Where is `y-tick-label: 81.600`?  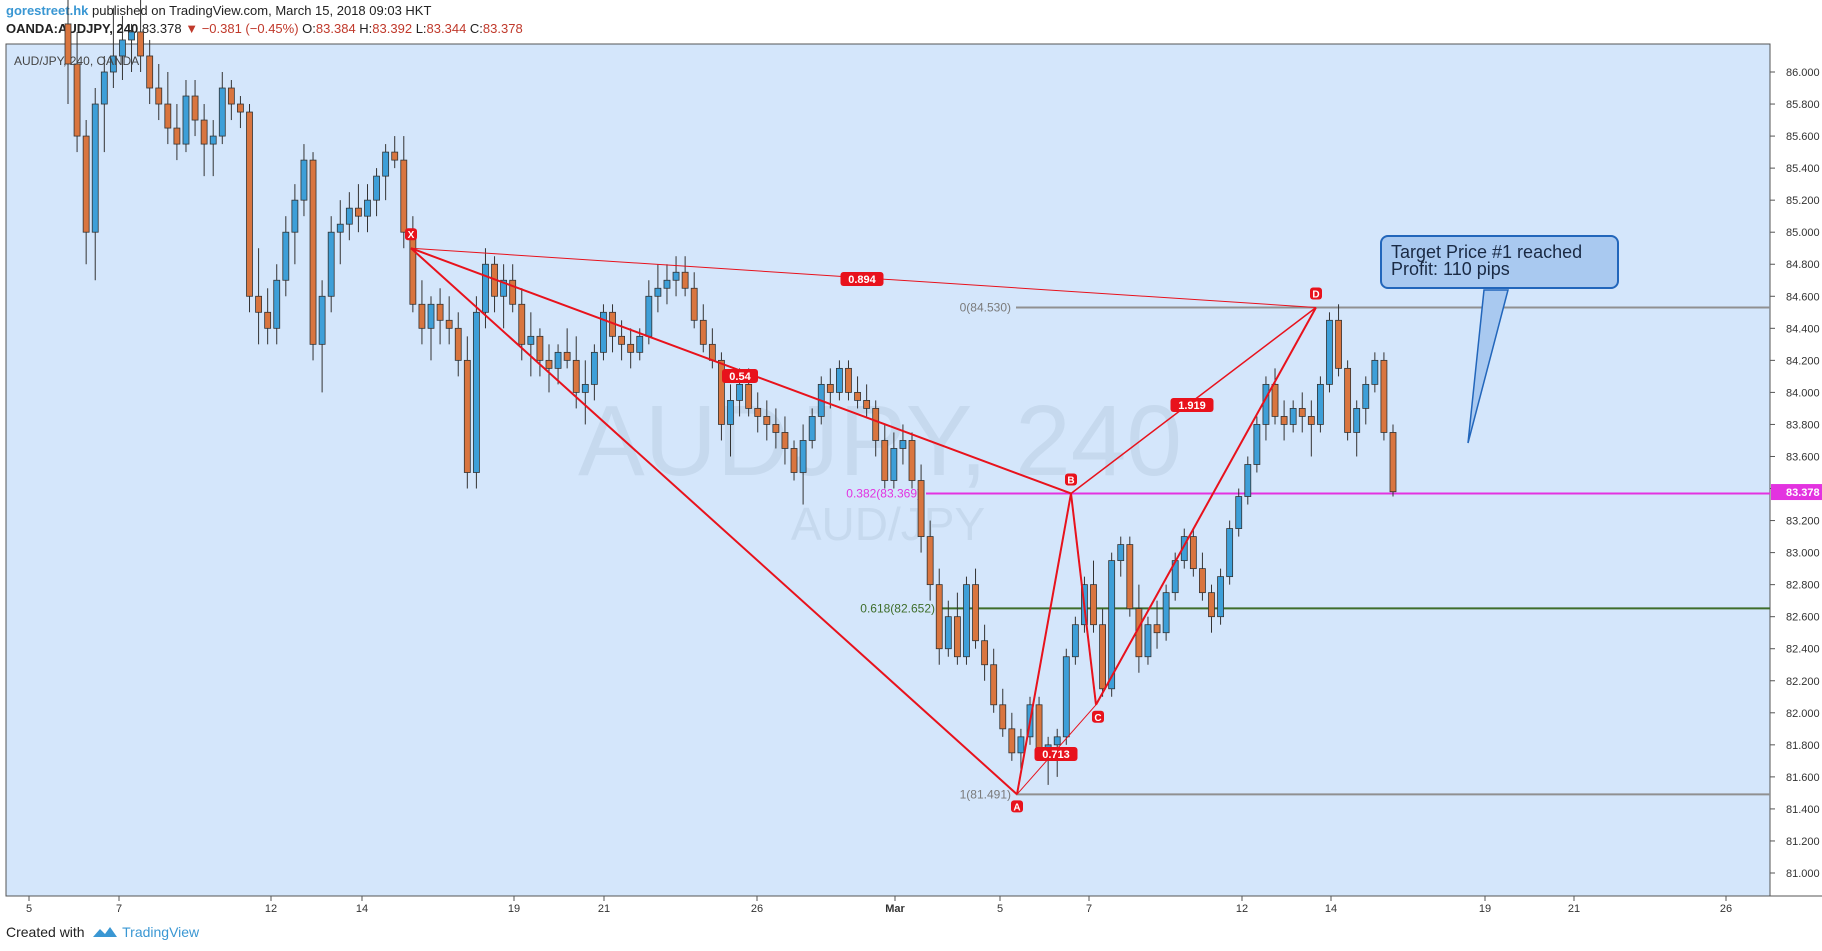 y-tick-label: 81.600 is located at coordinates (1803, 778).